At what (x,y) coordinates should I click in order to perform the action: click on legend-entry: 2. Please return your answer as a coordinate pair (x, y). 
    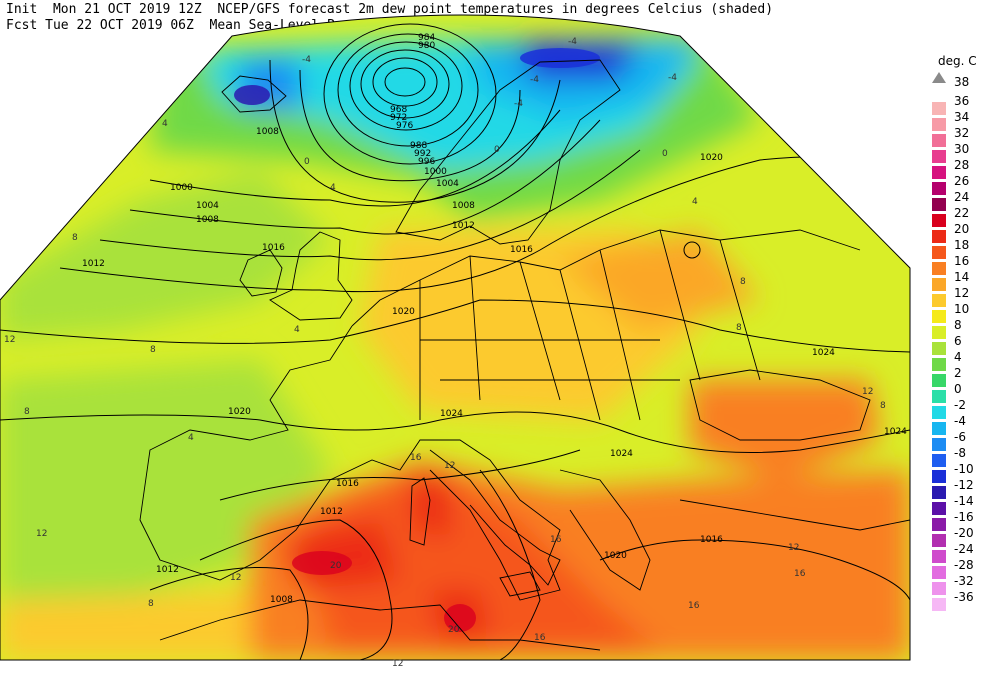
    Looking at the image, I should click on (962, 377).